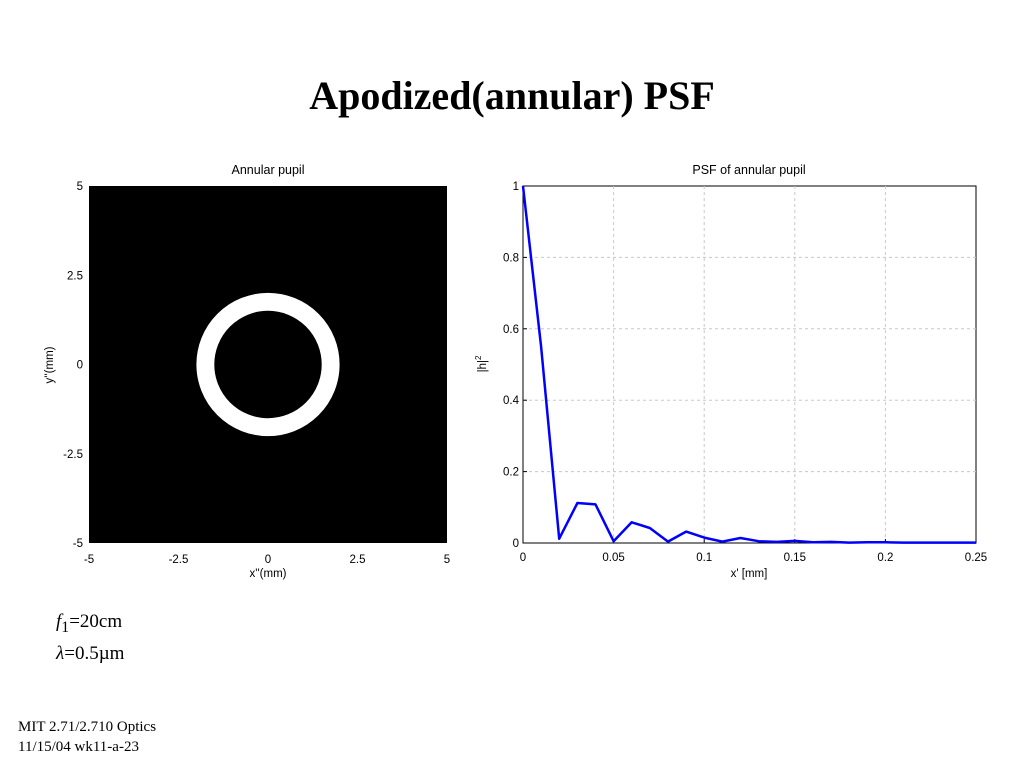 This screenshot has height=768, width=1024. What do you see at coordinates (511, 473) in the screenshot?
I see `psf-y-tick-label: 0.2` at bounding box center [511, 473].